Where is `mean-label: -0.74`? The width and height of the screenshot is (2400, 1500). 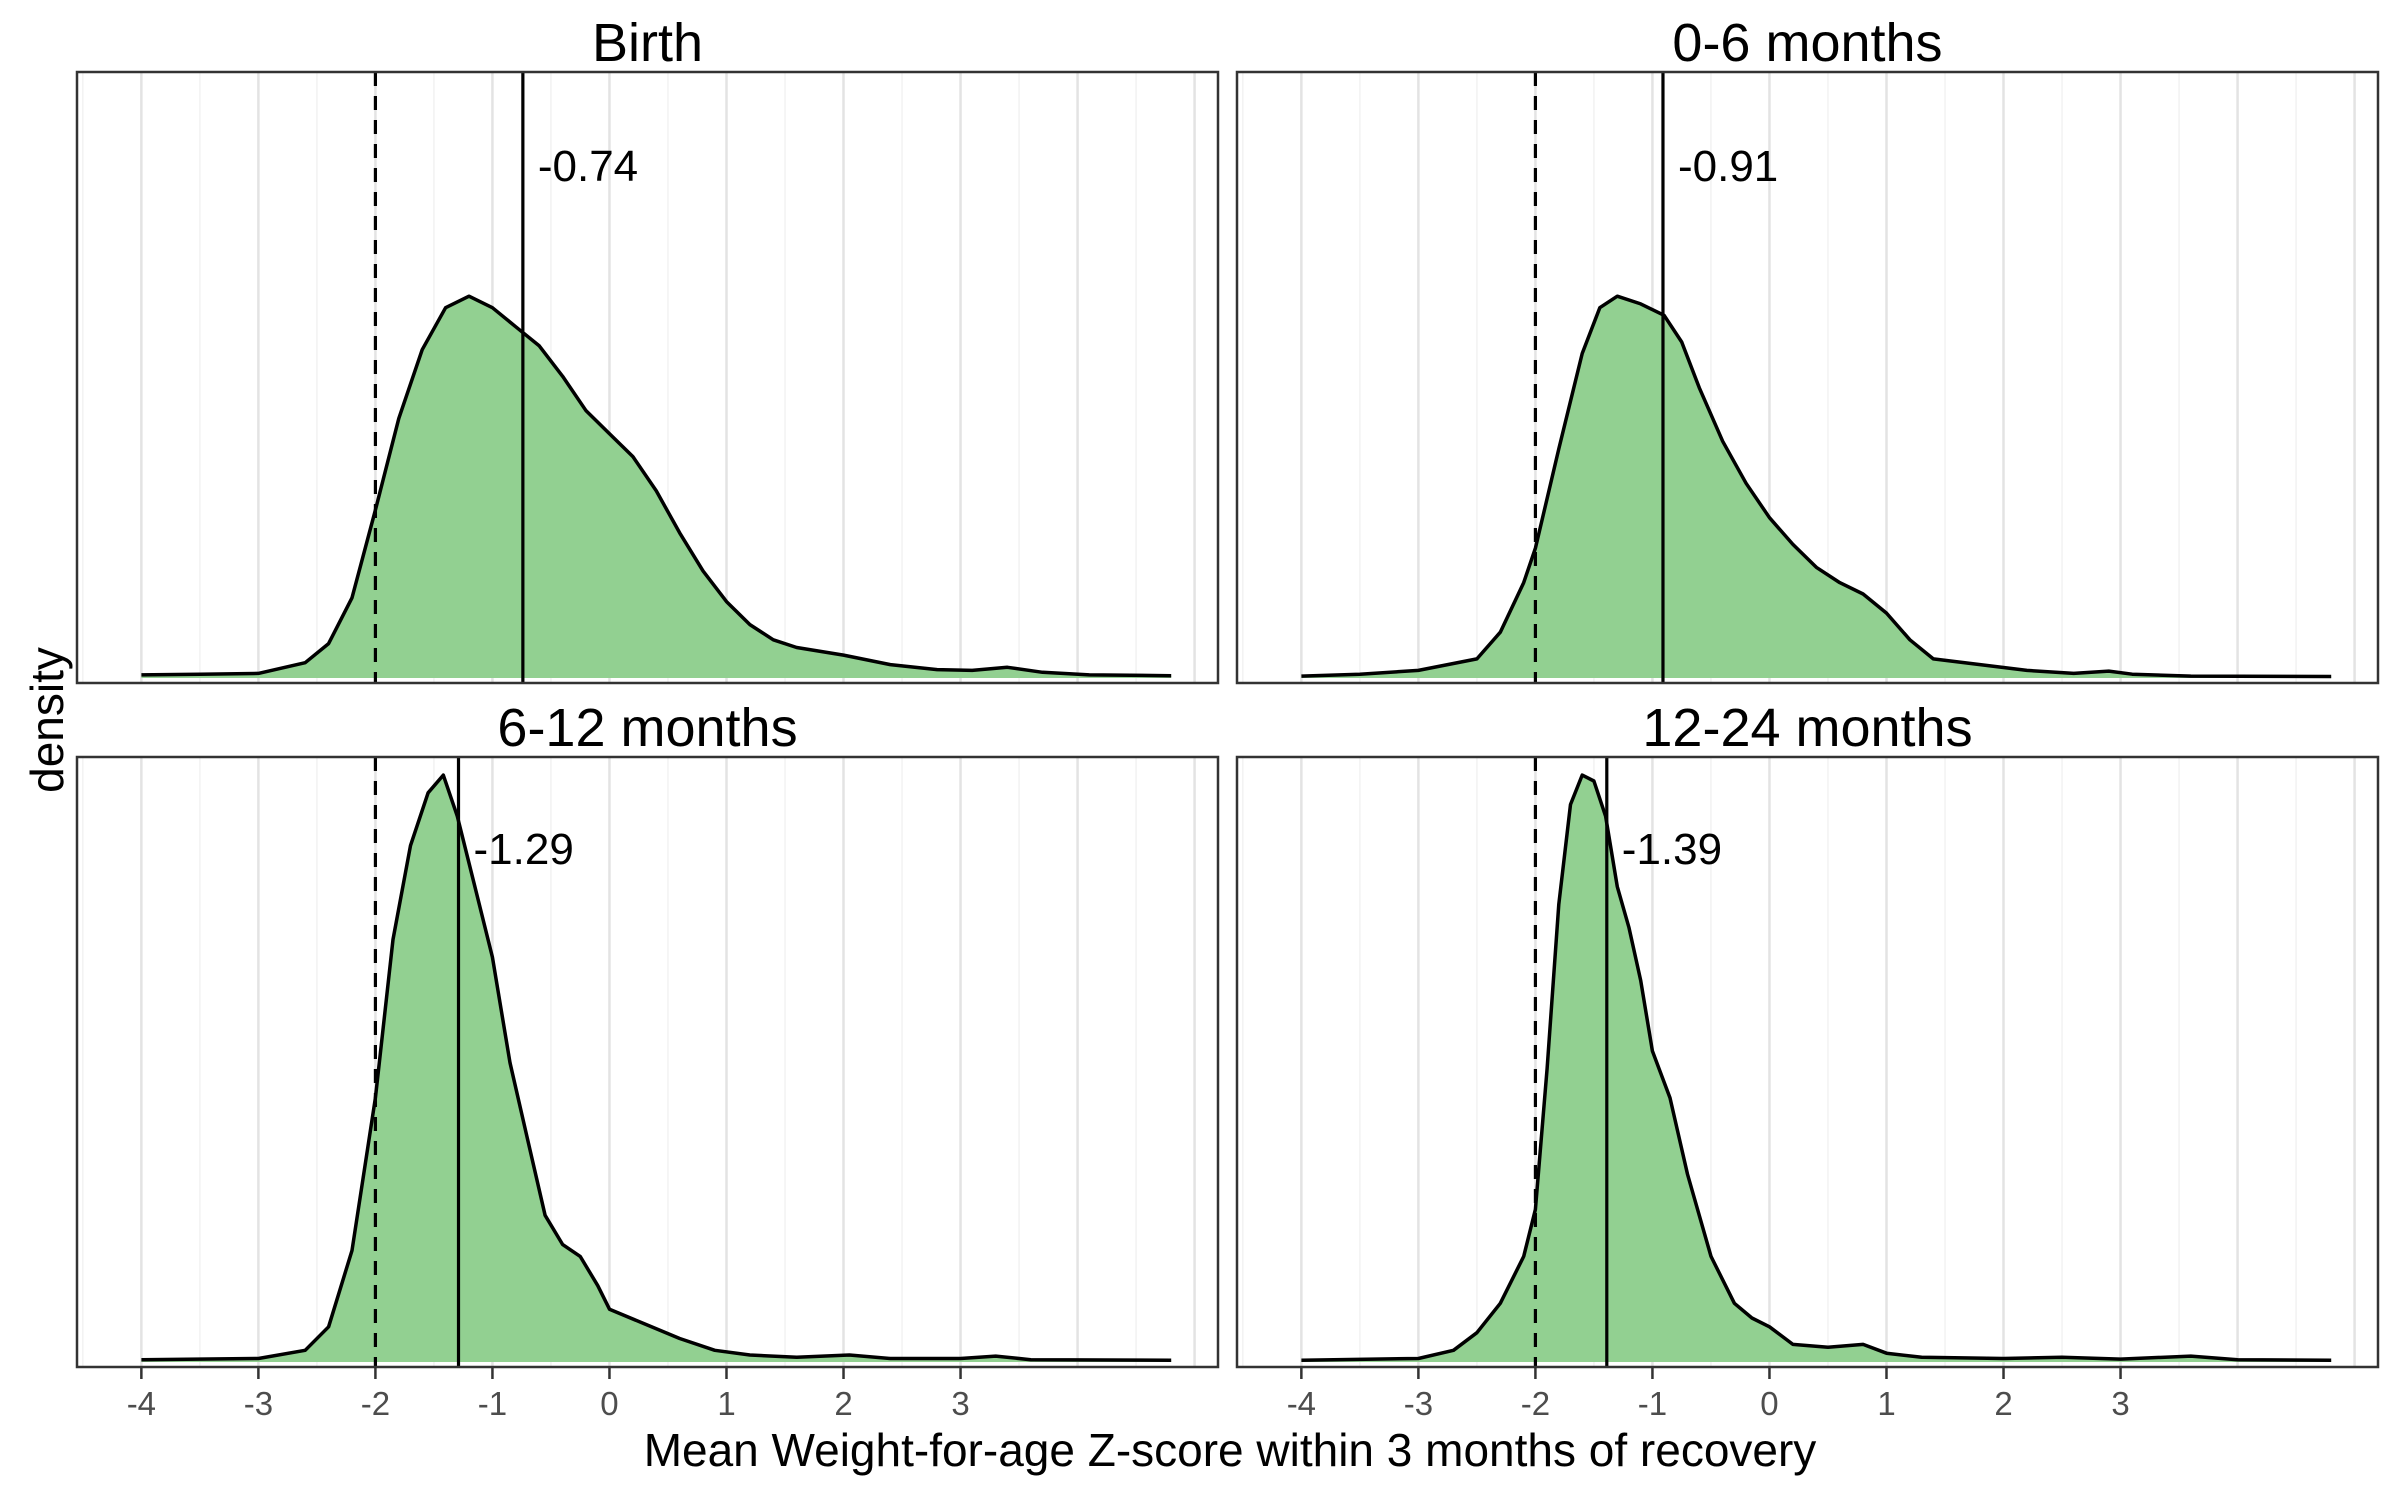 mean-label: -0.74 is located at coordinates (588, 166).